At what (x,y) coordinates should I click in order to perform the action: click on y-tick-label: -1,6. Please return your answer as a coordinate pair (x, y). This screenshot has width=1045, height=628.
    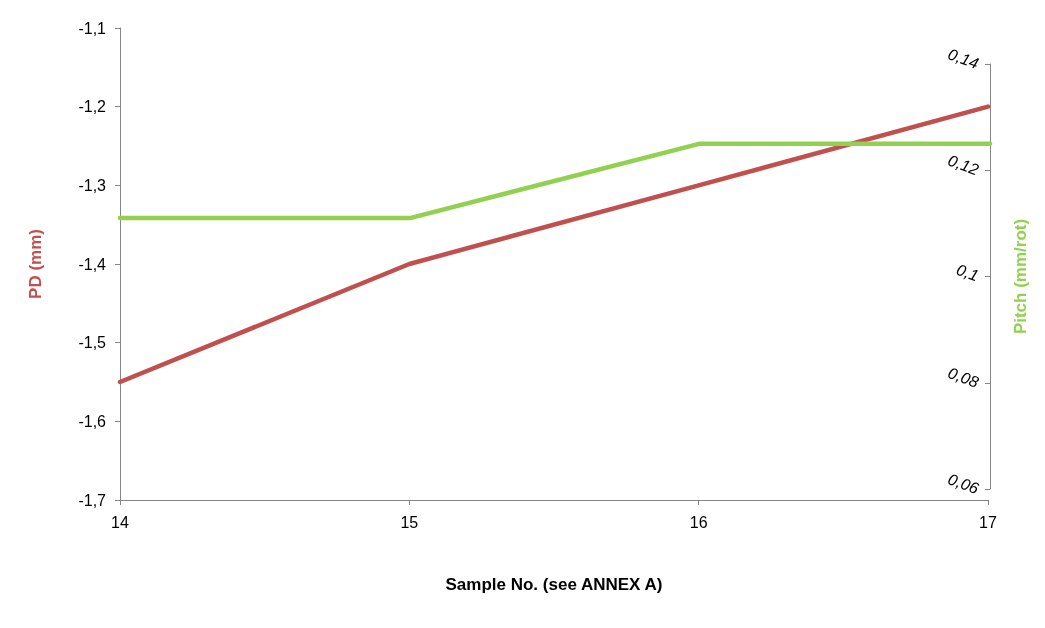
    Looking at the image, I should click on (92, 421).